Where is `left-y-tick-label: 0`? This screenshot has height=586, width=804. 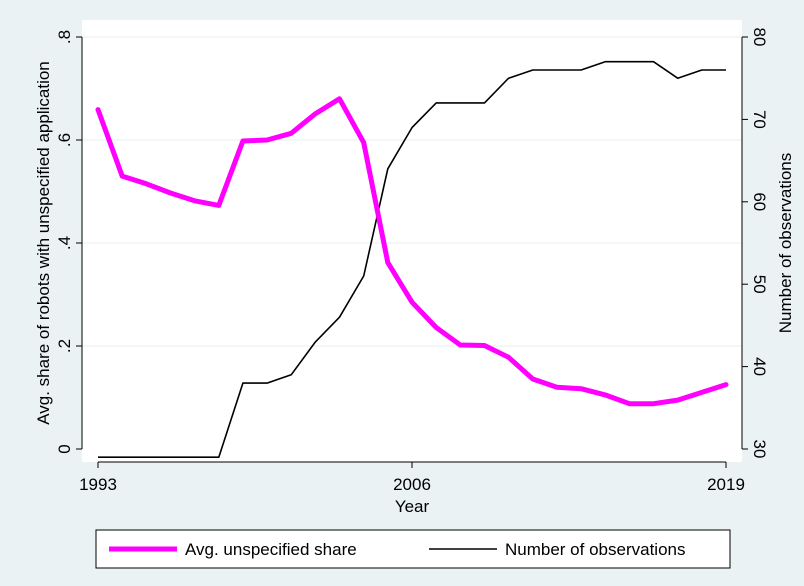 left-y-tick-label: 0 is located at coordinates (64, 448).